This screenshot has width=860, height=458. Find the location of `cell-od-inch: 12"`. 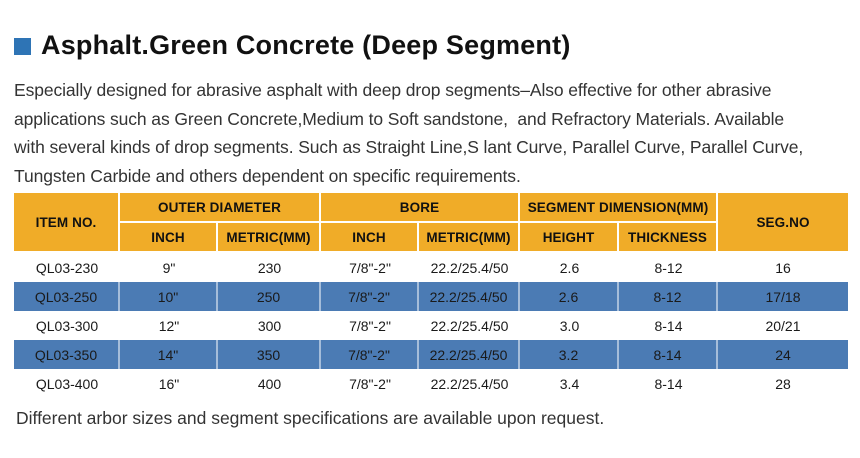

cell-od-inch: 12" is located at coordinates (169, 325).